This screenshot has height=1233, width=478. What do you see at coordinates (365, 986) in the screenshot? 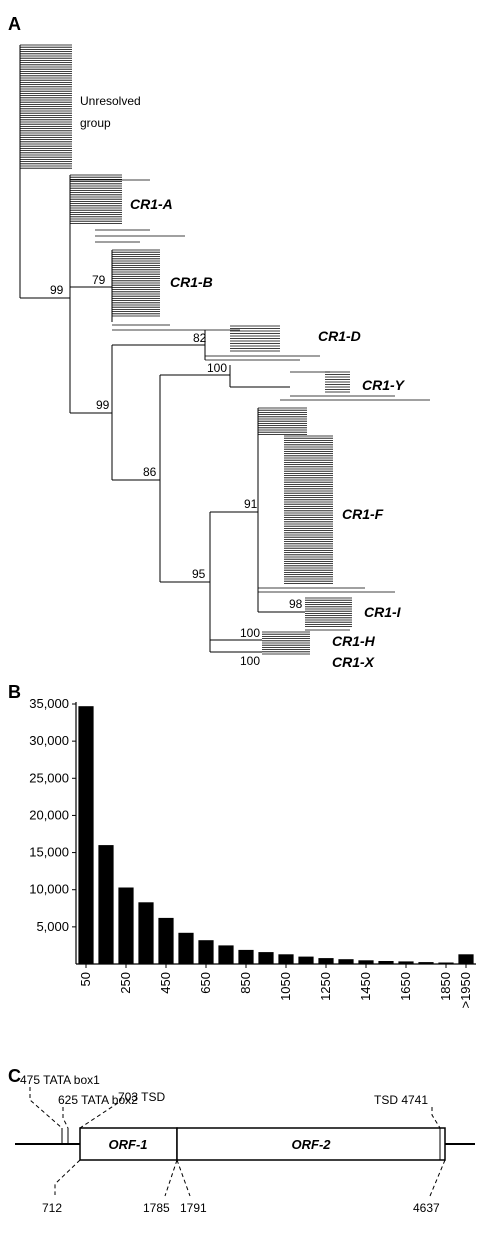
I see `x-tick-label: 1450` at bounding box center [365, 986].